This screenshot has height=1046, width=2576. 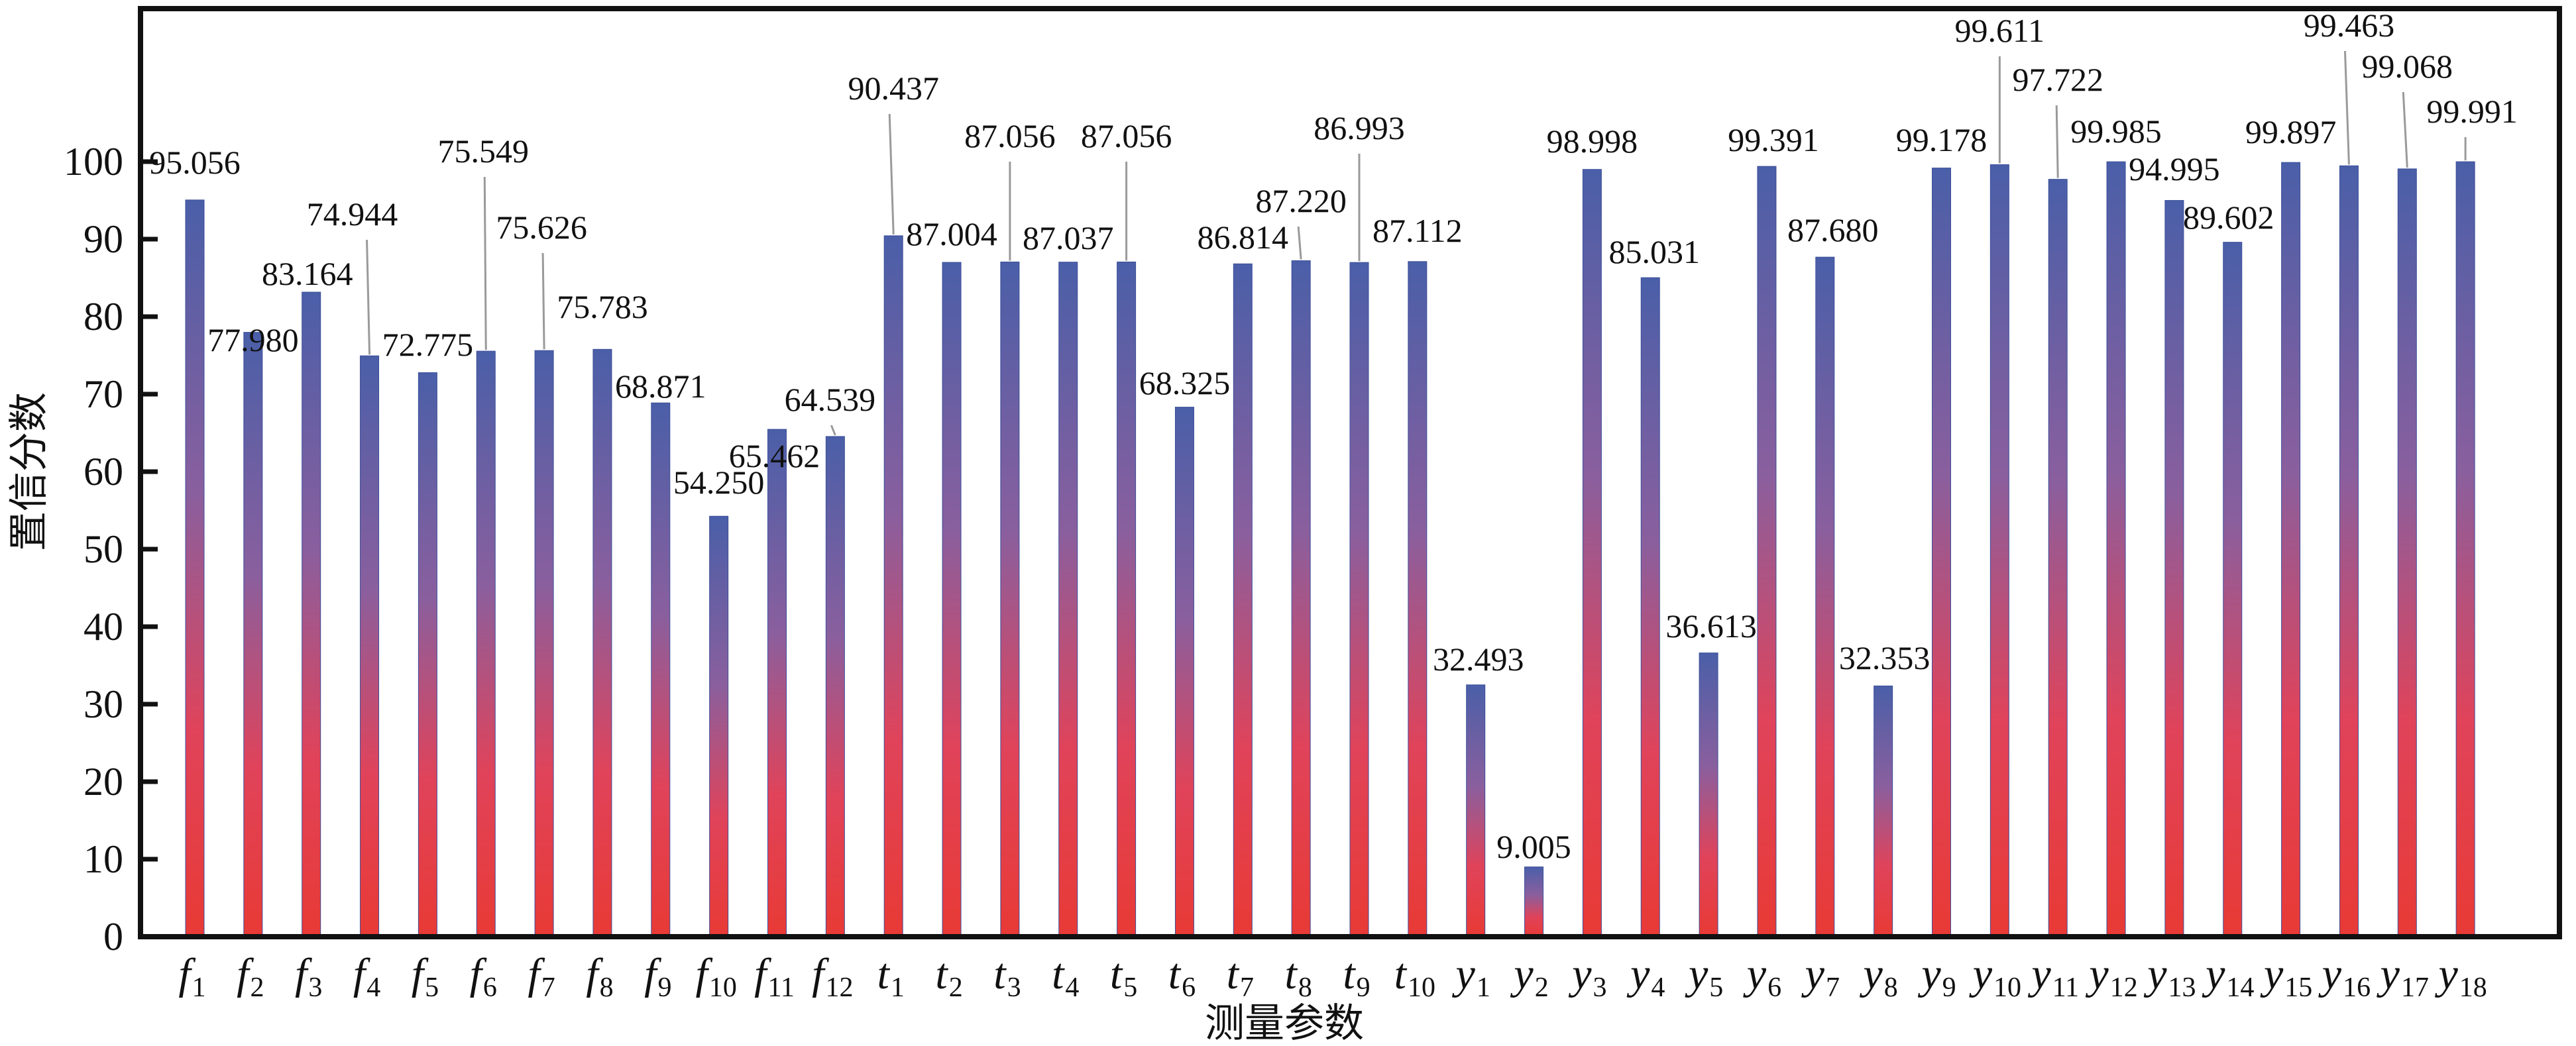 What do you see at coordinates (1774, 139) in the screenshot?
I see `data-label: 99.391` at bounding box center [1774, 139].